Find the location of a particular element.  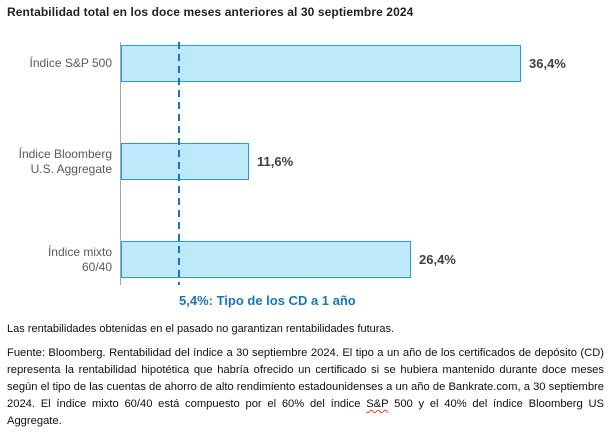

category-label: Índice S&P 500 is located at coordinates (70, 63).